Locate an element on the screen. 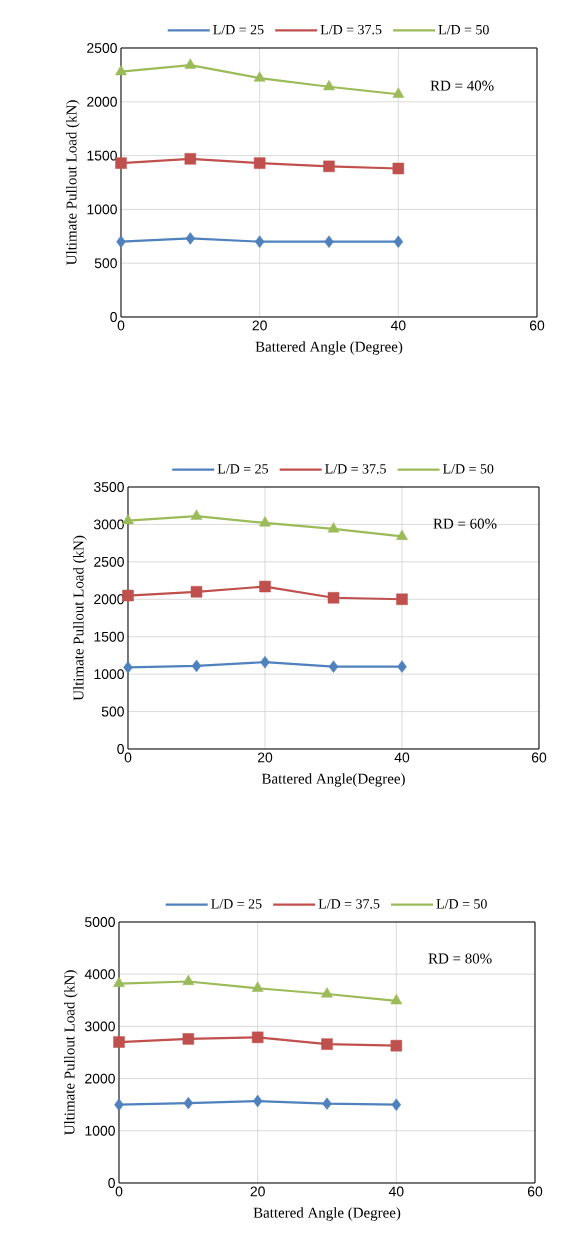  annotation: RD = 60% is located at coordinates (465, 523).